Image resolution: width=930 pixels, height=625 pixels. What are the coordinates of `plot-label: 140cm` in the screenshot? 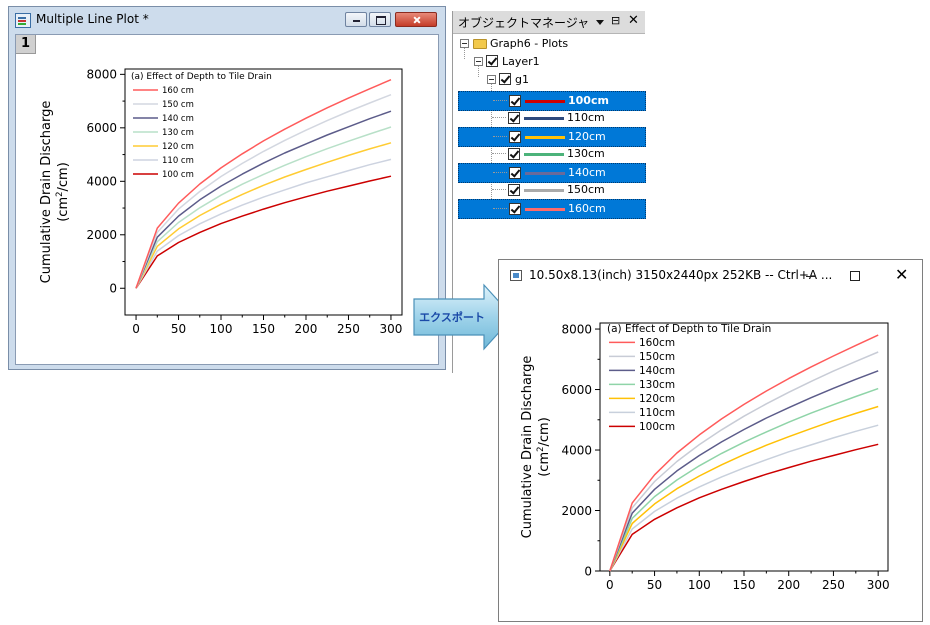 It's located at (587, 172).